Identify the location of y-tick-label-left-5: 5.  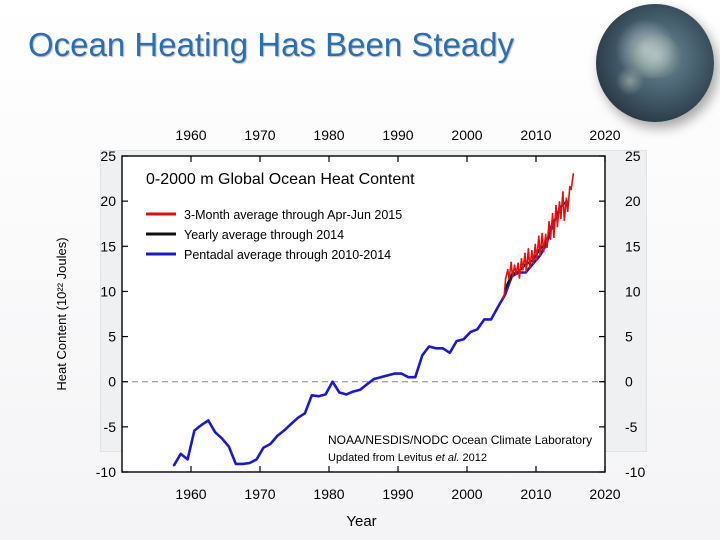
(112, 337).